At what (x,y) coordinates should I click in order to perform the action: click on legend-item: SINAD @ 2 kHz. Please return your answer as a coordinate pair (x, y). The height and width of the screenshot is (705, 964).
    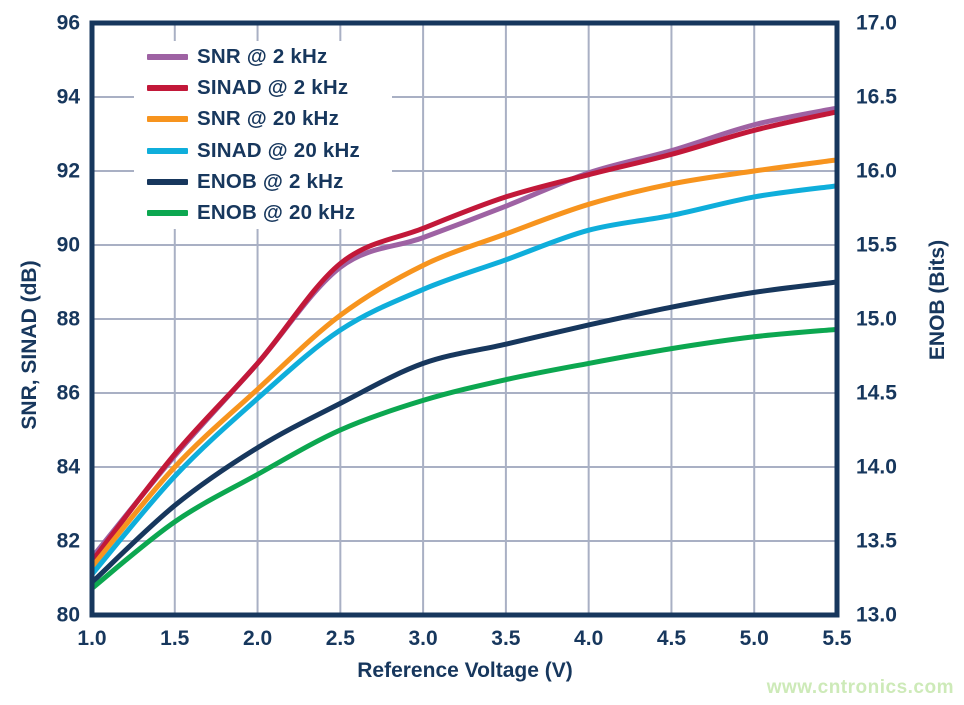
    Looking at the image, I should click on (263, 88).